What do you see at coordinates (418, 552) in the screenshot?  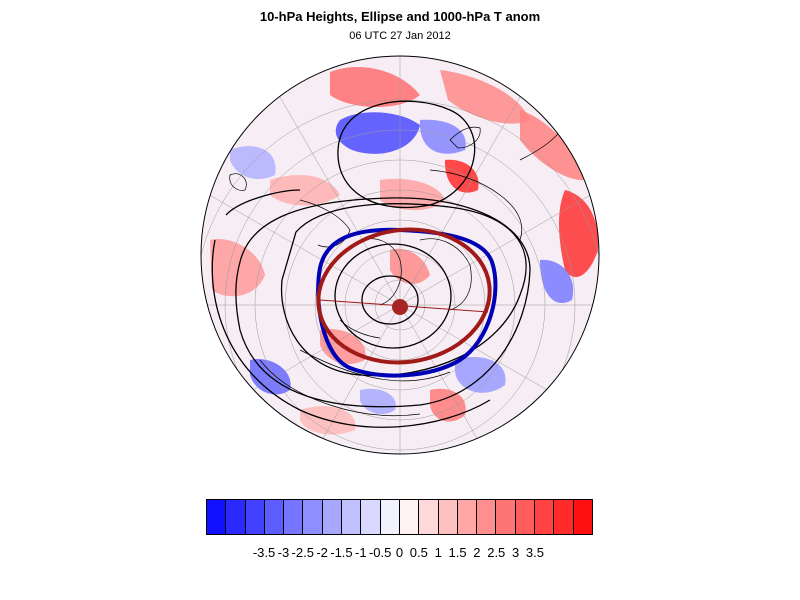 I see `colorbar-tick-label: 0.5` at bounding box center [418, 552].